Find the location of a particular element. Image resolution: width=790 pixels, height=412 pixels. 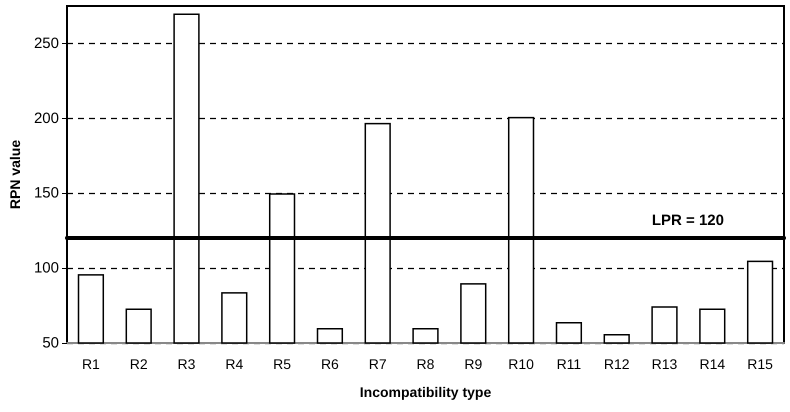

x-tick-label: R13 is located at coordinates (665, 364).